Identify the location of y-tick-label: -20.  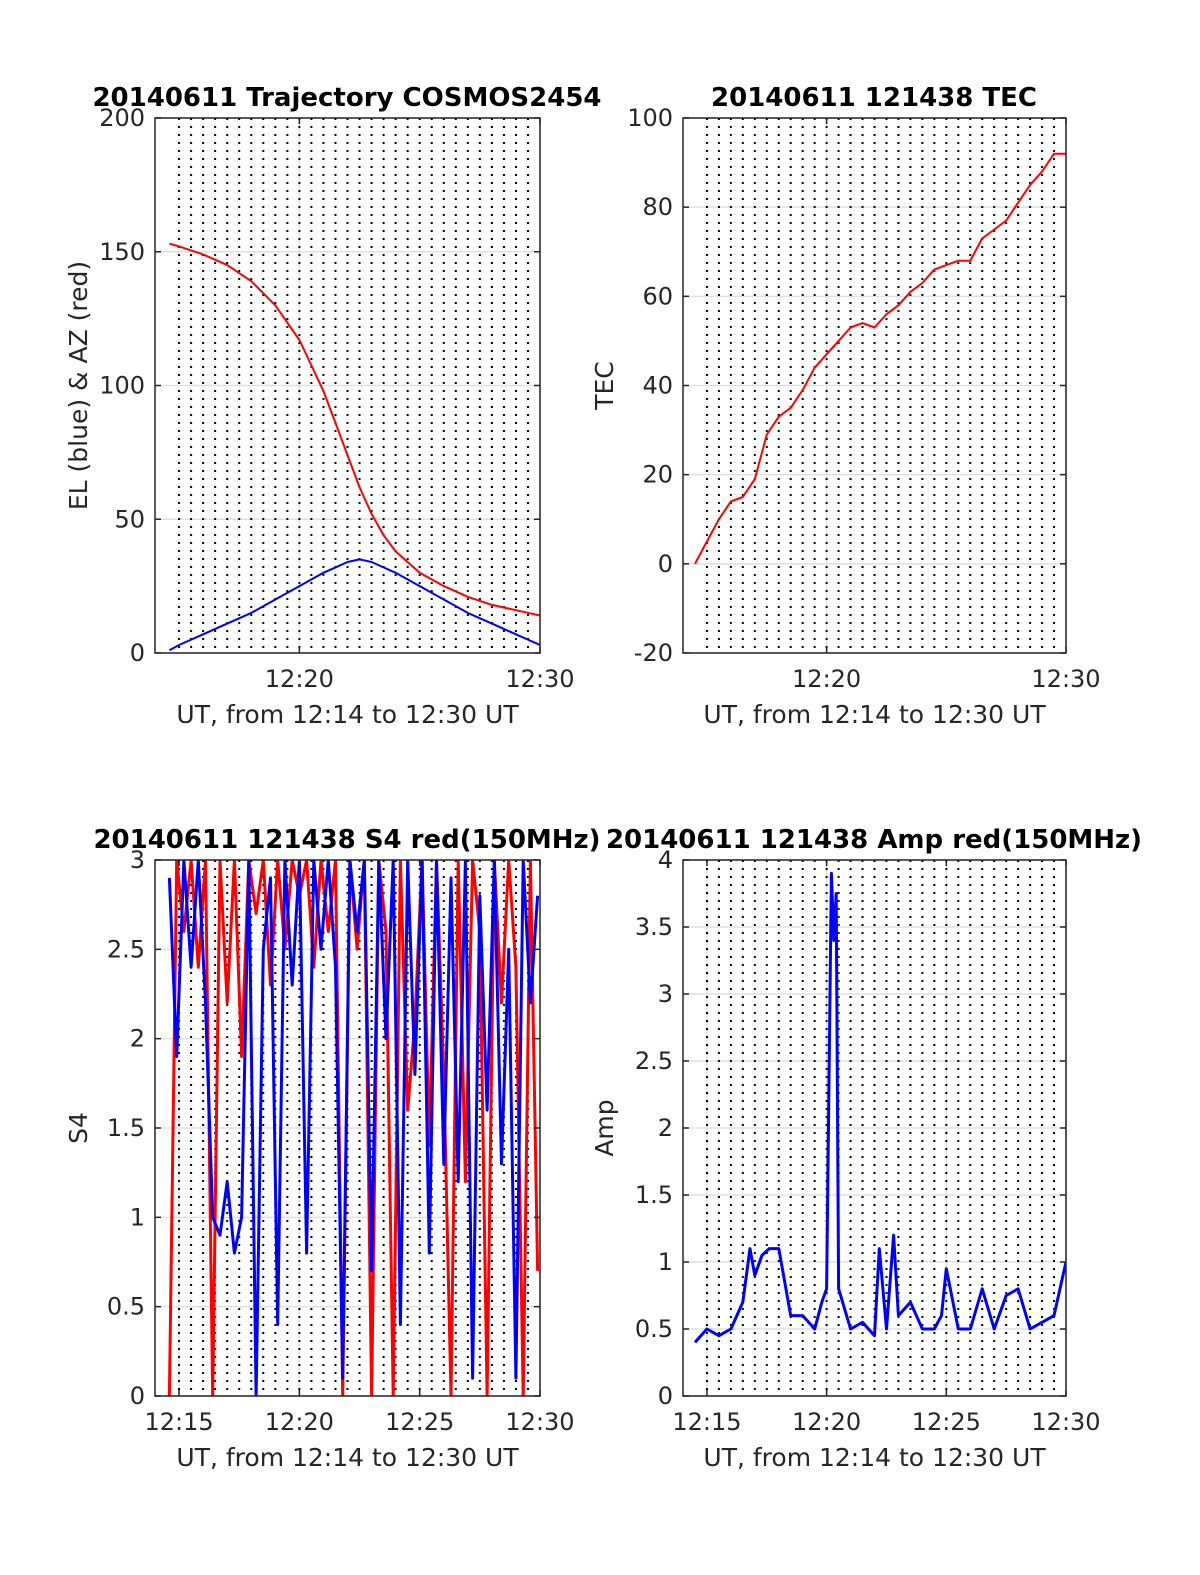
(653, 653).